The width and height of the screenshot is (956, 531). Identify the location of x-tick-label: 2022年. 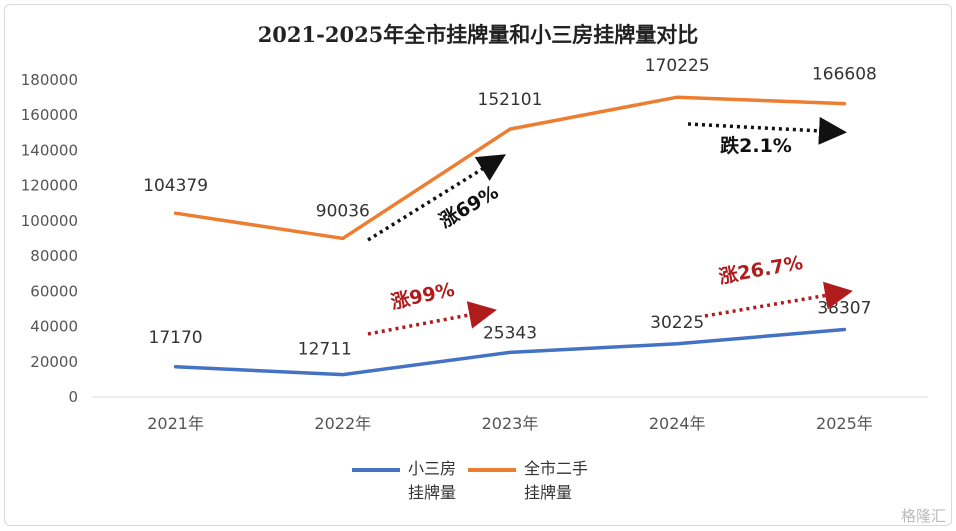
(342, 423).